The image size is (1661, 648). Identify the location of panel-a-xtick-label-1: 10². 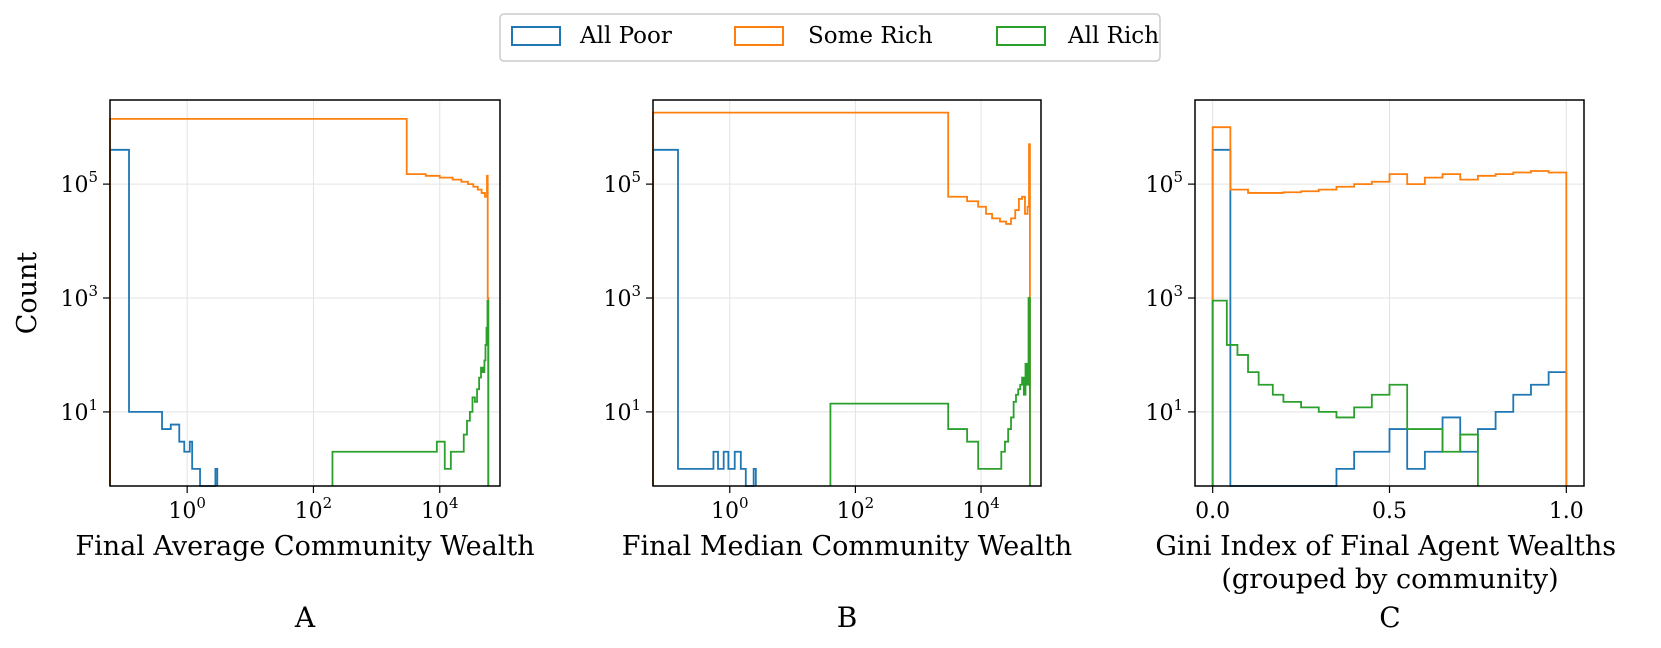
(314, 509).